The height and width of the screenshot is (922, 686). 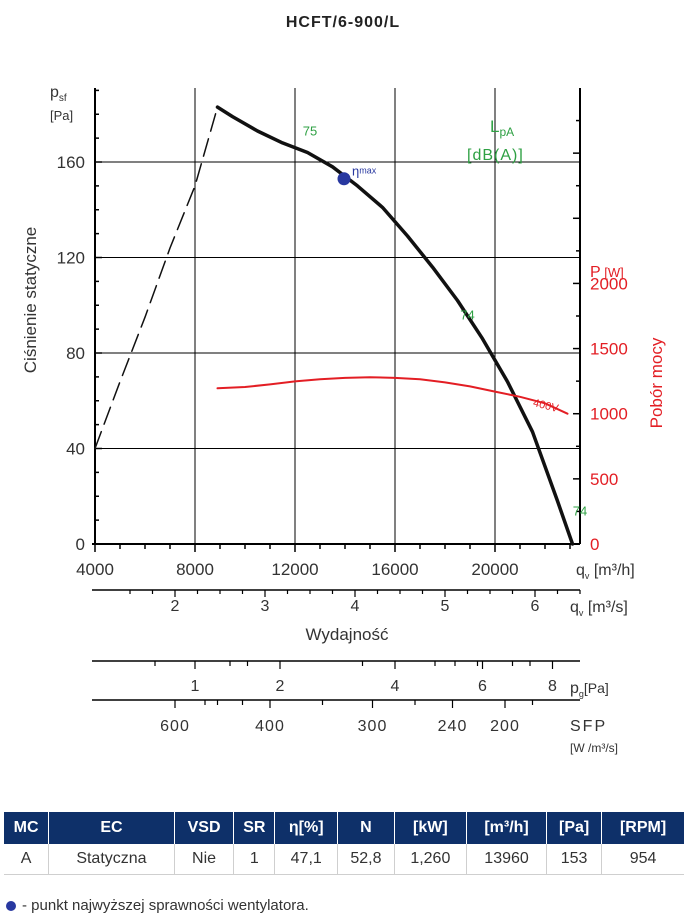 What do you see at coordinates (373, 726) in the screenshot?
I see `sfp-scale-label: 300` at bounding box center [373, 726].